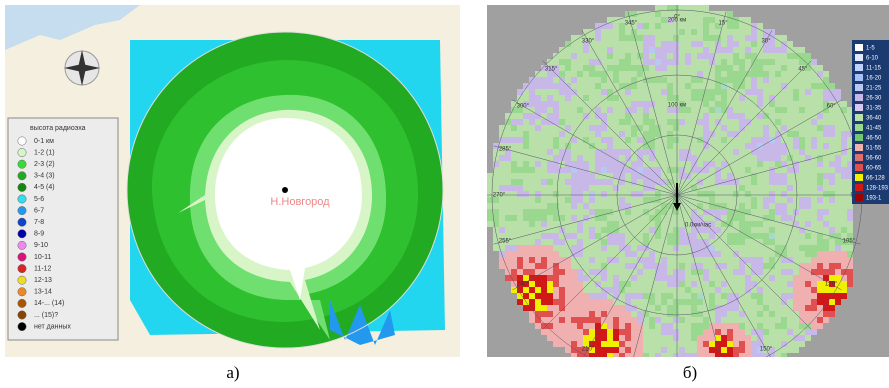  Describe the element at coordinates (874, 89) in the screenshot. I see `legend-label: 21-25` at that location.